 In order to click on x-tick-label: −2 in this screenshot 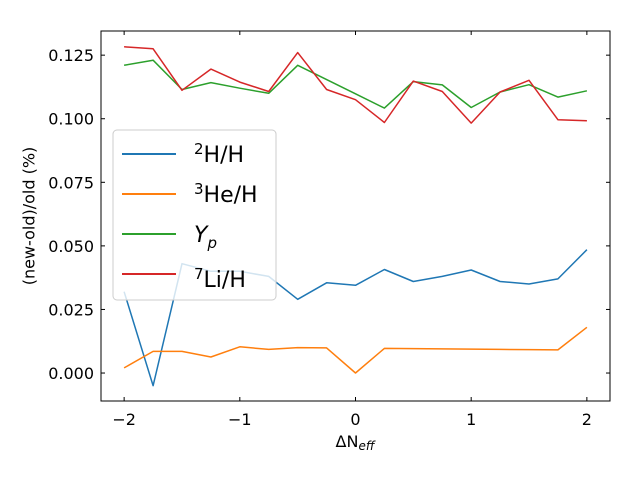, I will do `click(124, 419)`.